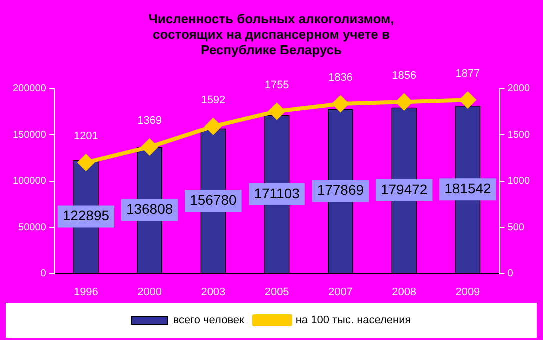 The width and height of the screenshot is (543, 340). Describe the element at coordinates (404, 189) in the screenshot. I see `data-label: 179472` at that location.